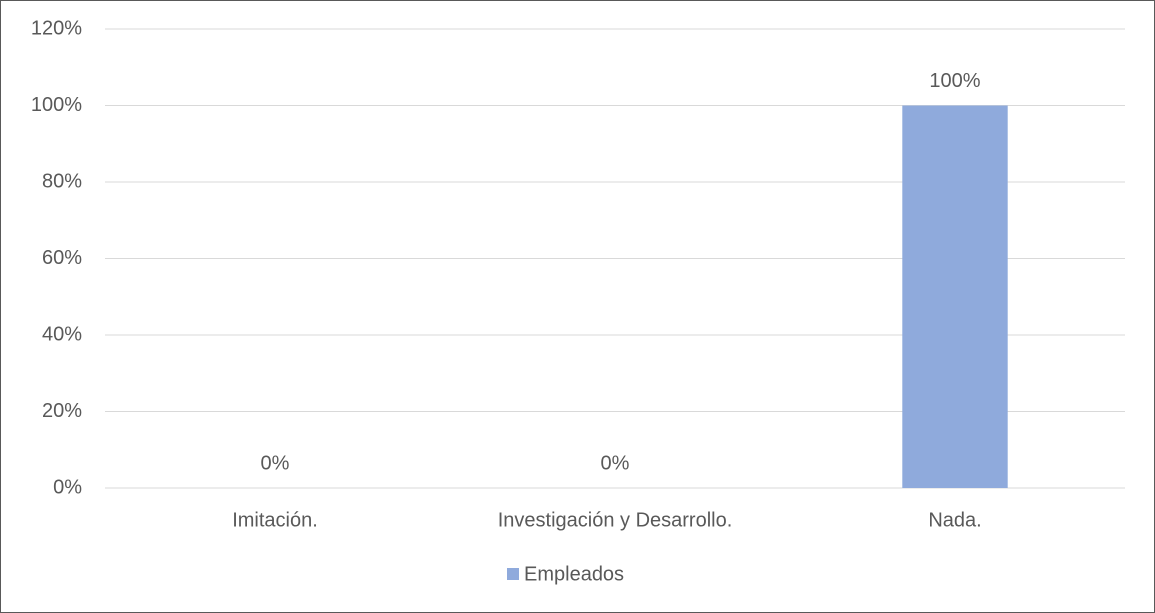 Image resolution: width=1155 pixels, height=613 pixels. Describe the element at coordinates (955, 296) in the screenshot. I see `bar` at that location.